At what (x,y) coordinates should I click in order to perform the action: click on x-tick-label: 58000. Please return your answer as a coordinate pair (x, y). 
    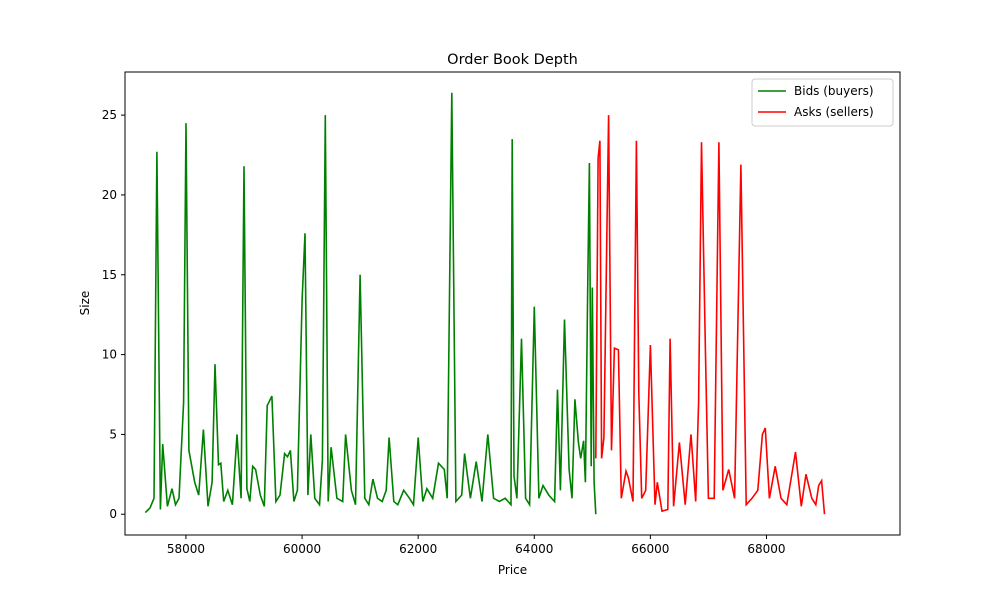
    Looking at the image, I should click on (186, 549).